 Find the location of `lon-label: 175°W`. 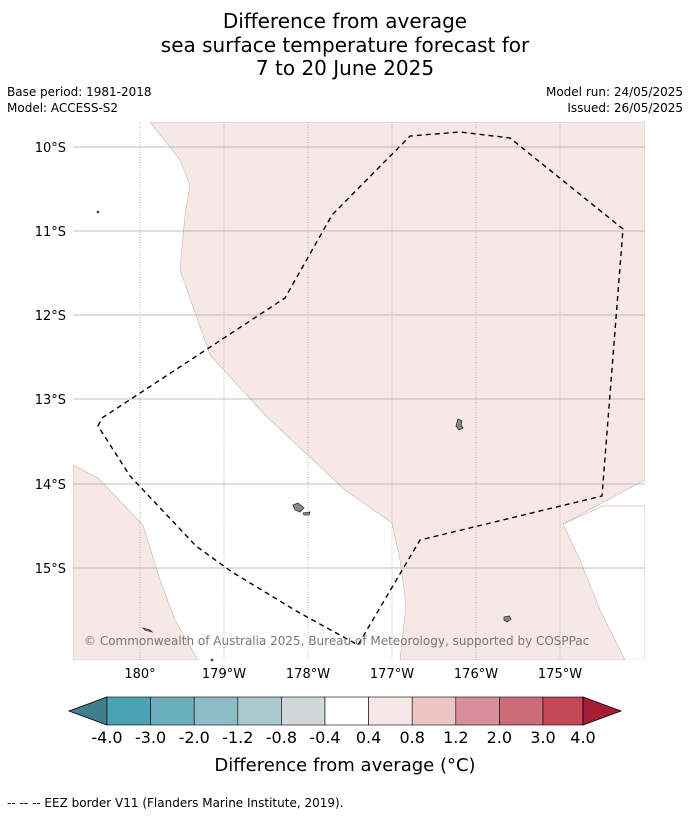

lon-label: 175°W is located at coordinates (560, 674).